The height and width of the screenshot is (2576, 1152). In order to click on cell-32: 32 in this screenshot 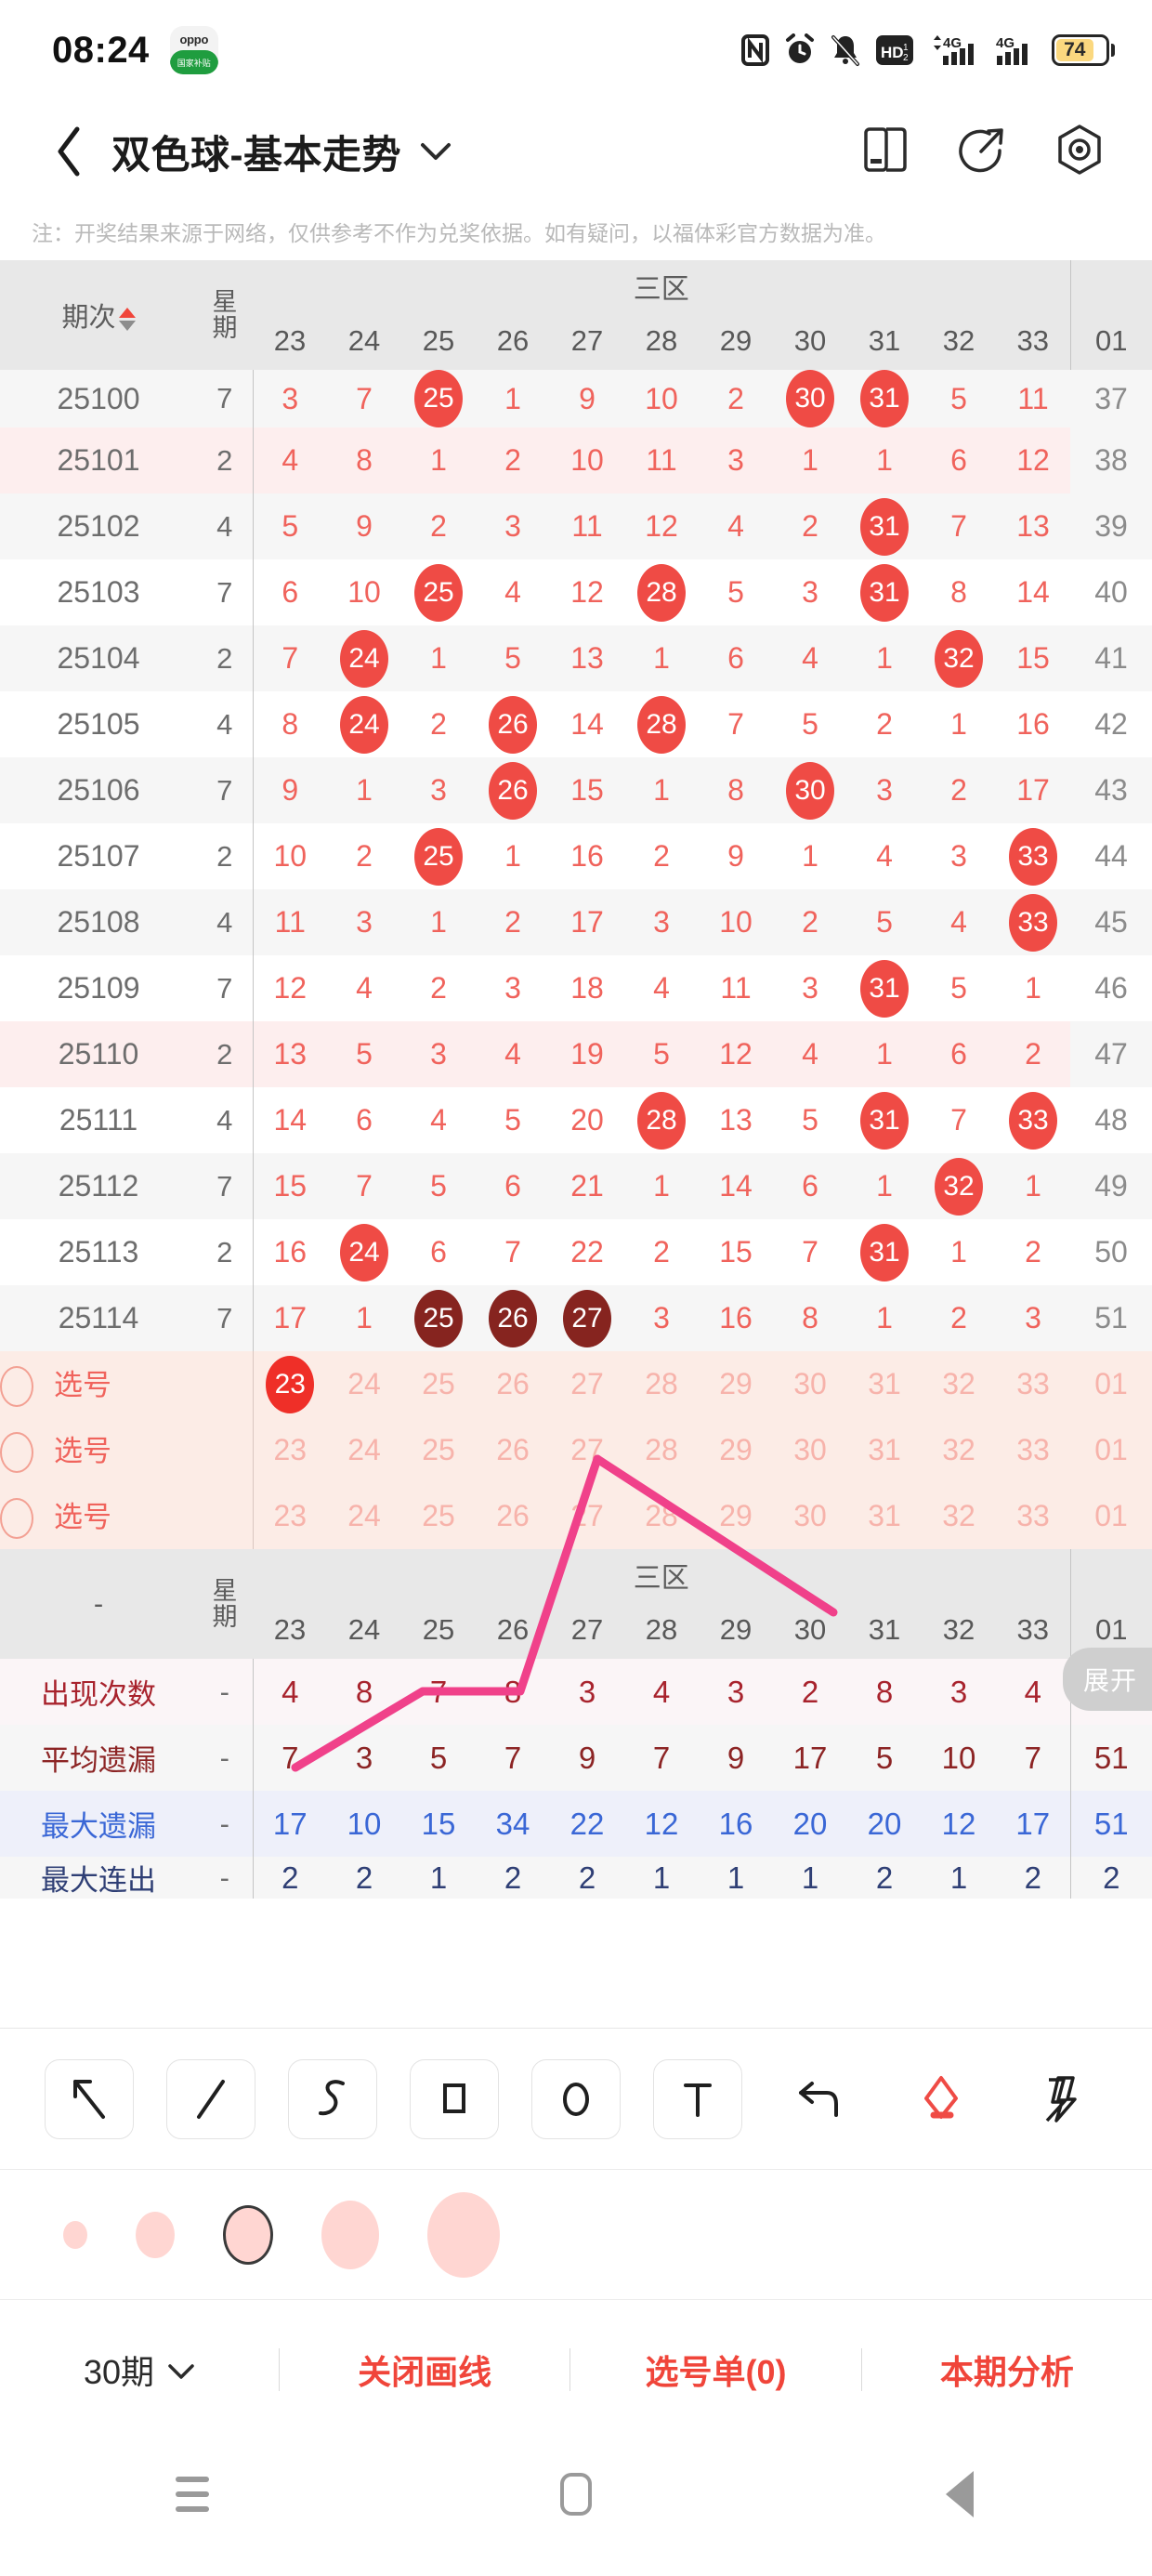, I will do `click(959, 1186)`.